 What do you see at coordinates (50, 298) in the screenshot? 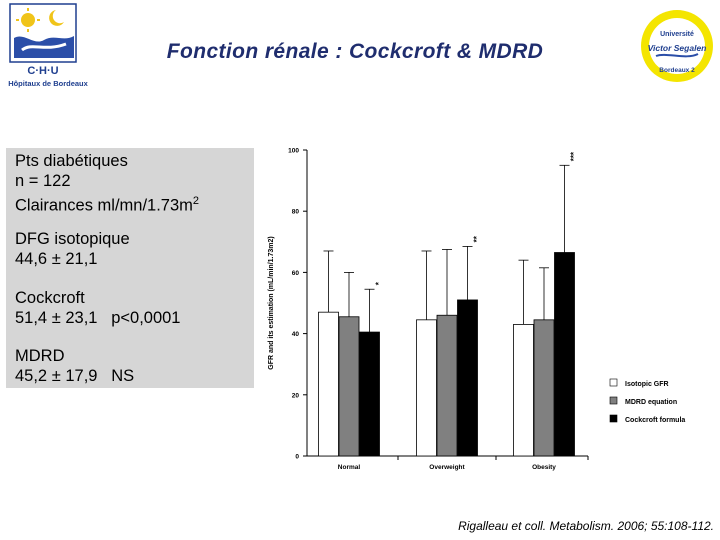
I see `cockcroft-label: Cockcroft` at bounding box center [50, 298].